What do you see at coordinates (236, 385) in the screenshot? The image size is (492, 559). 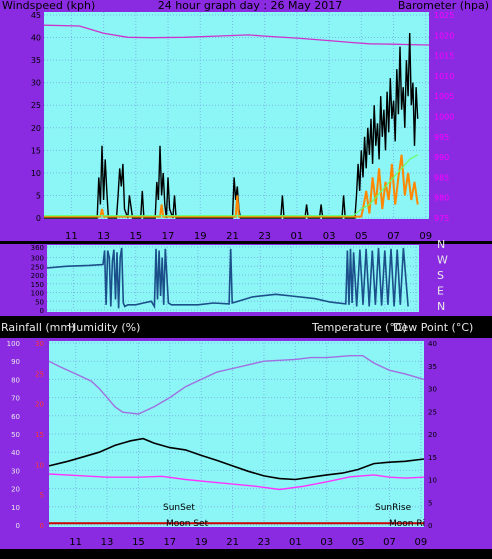 I see `humidity-series` at bounding box center [236, 385].